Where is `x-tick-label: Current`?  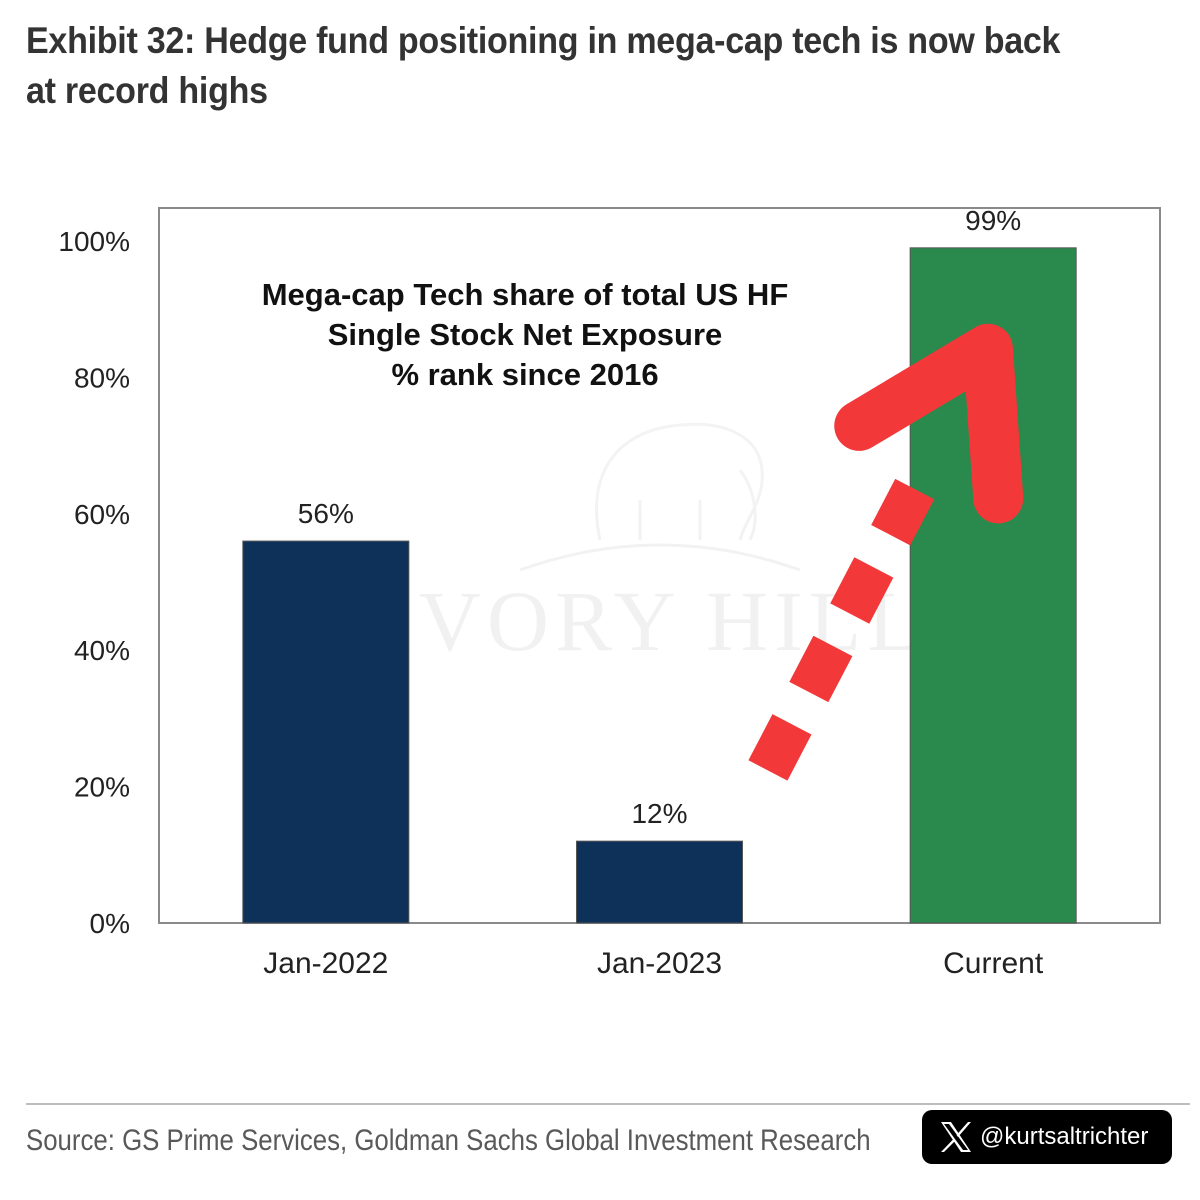
x-tick-label: Current is located at coordinates (993, 963).